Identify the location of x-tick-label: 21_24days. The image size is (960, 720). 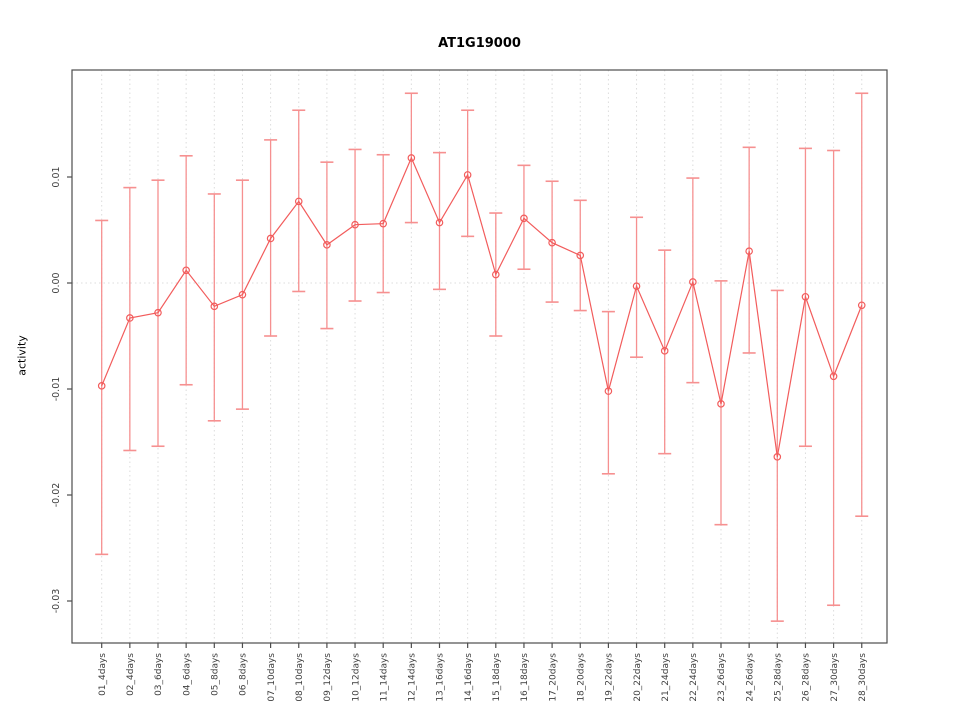
(666, 677).